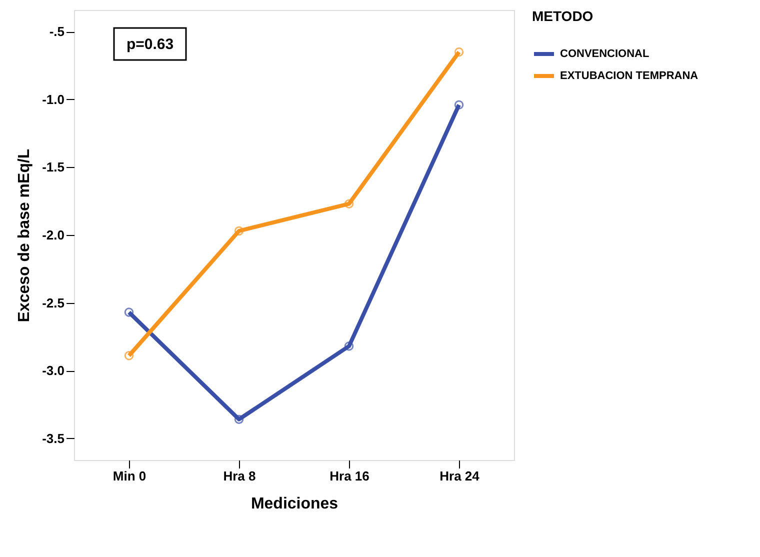  Describe the element at coordinates (53, 167) in the screenshot. I see `y-tick-label: -1.5` at that location.